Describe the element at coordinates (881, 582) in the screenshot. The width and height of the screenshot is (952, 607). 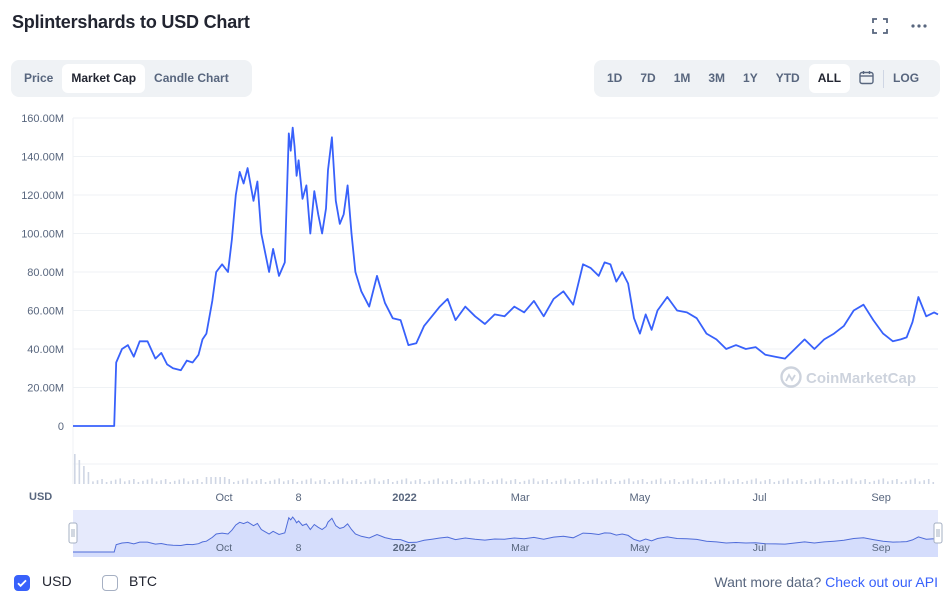
I see `api-link: Check out our API` at that location.